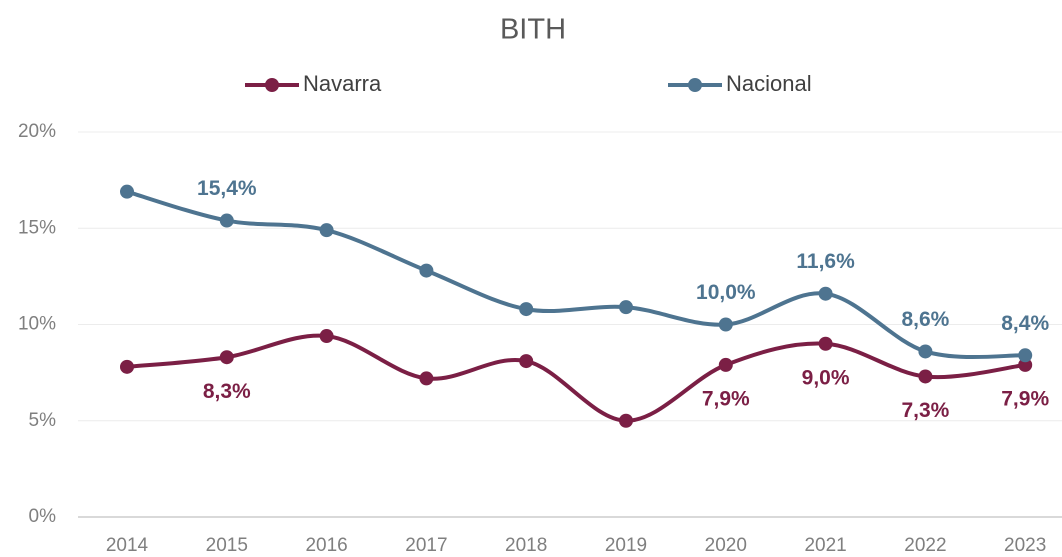 This screenshot has height=557, width=1062. What do you see at coordinates (1025, 323) in the screenshot?
I see `data-label: 8,4%` at bounding box center [1025, 323].